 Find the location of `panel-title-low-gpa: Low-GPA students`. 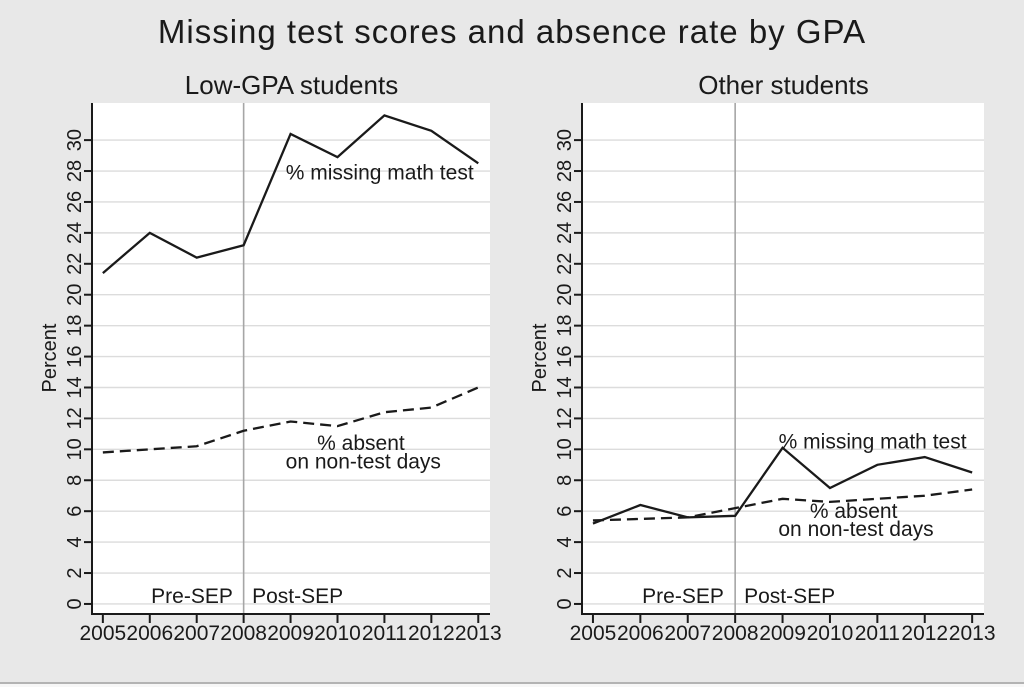

panel-title-low-gpa: Low-GPA students is located at coordinates (291, 85).